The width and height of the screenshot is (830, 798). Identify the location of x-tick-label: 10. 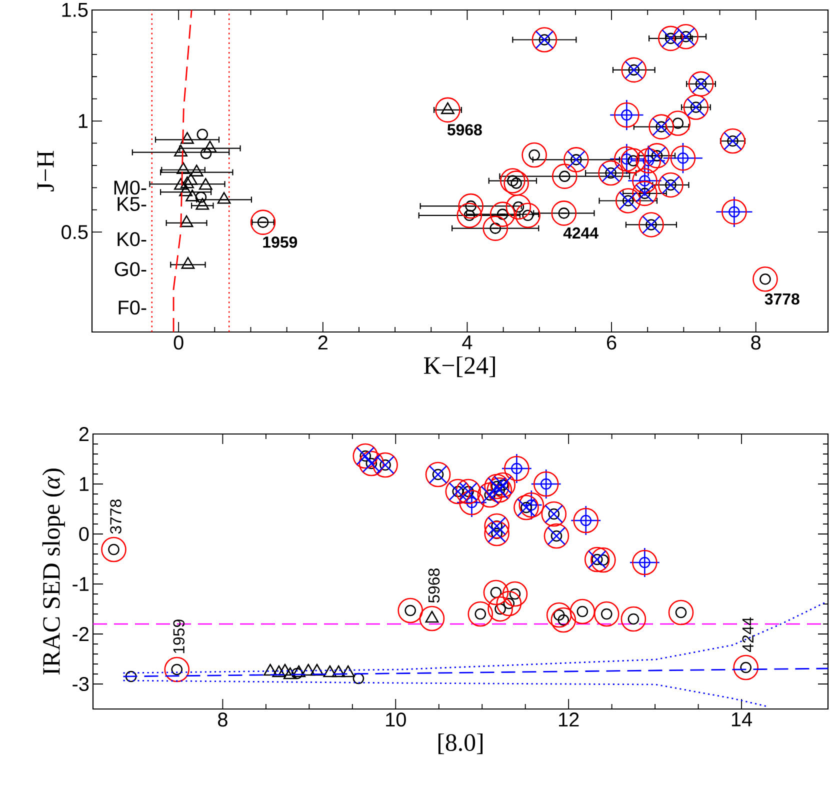
(396, 719).